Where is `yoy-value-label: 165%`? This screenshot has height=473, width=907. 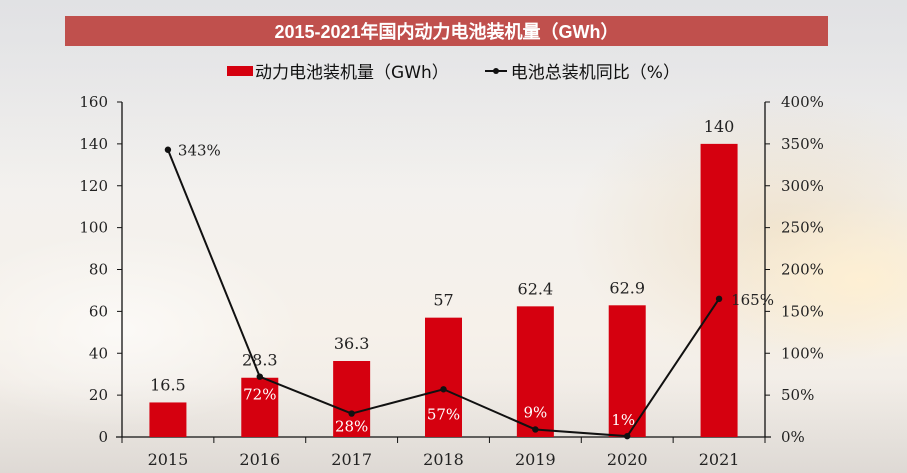
yoy-value-label: 165% is located at coordinates (752, 300).